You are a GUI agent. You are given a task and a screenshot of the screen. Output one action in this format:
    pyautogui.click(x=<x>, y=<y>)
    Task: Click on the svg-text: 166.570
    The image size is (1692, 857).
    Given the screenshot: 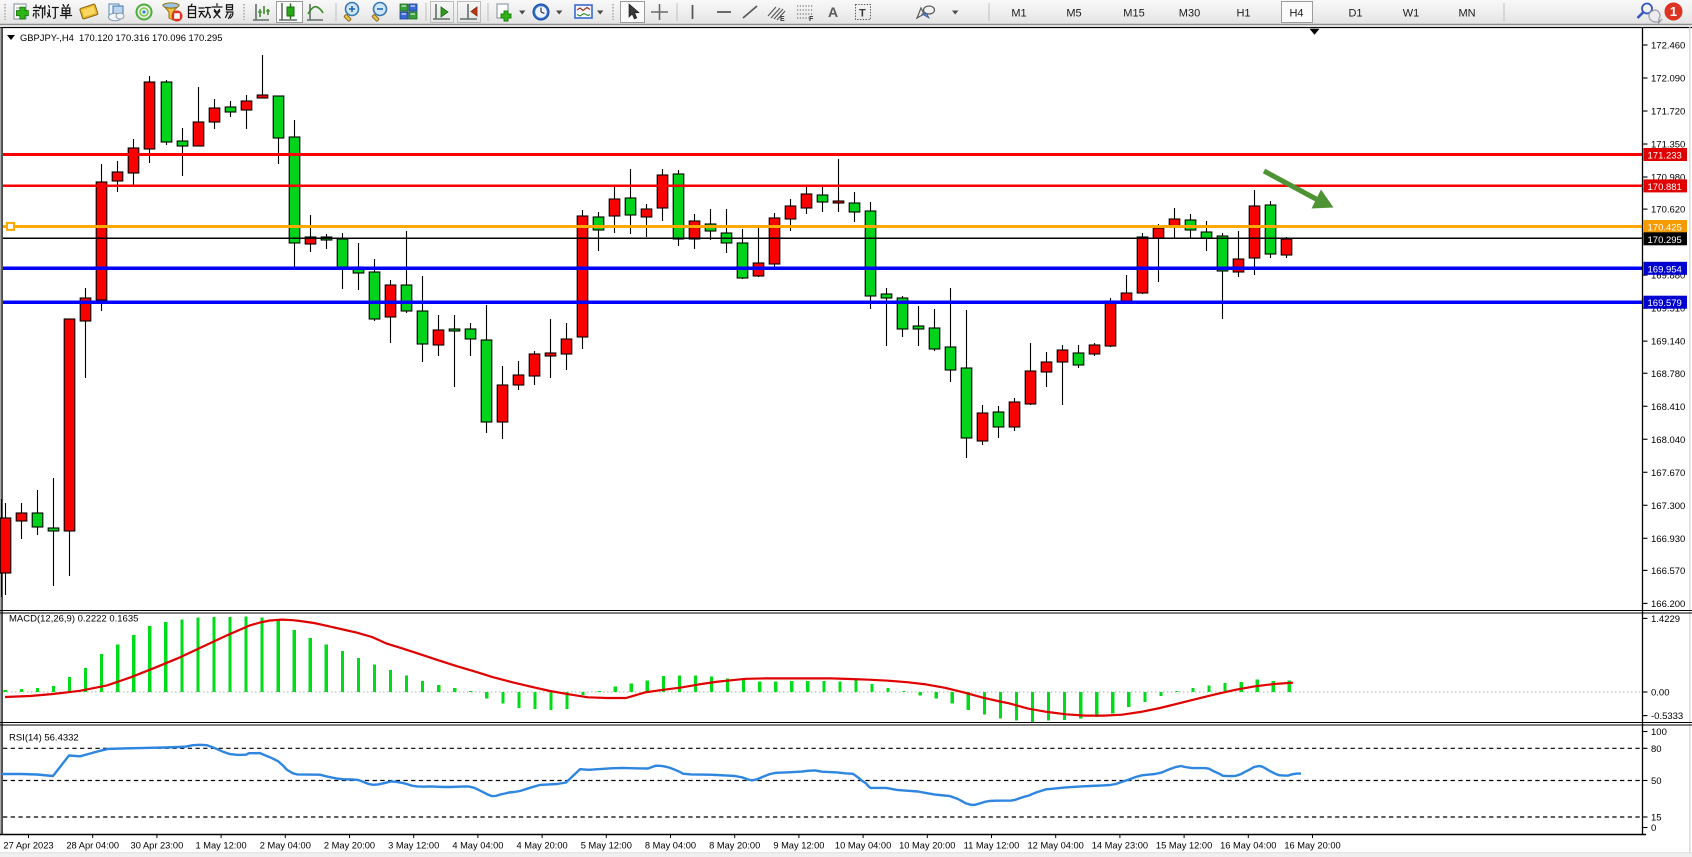 What is the action you would take?
    pyautogui.click(x=1668, y=571)
    